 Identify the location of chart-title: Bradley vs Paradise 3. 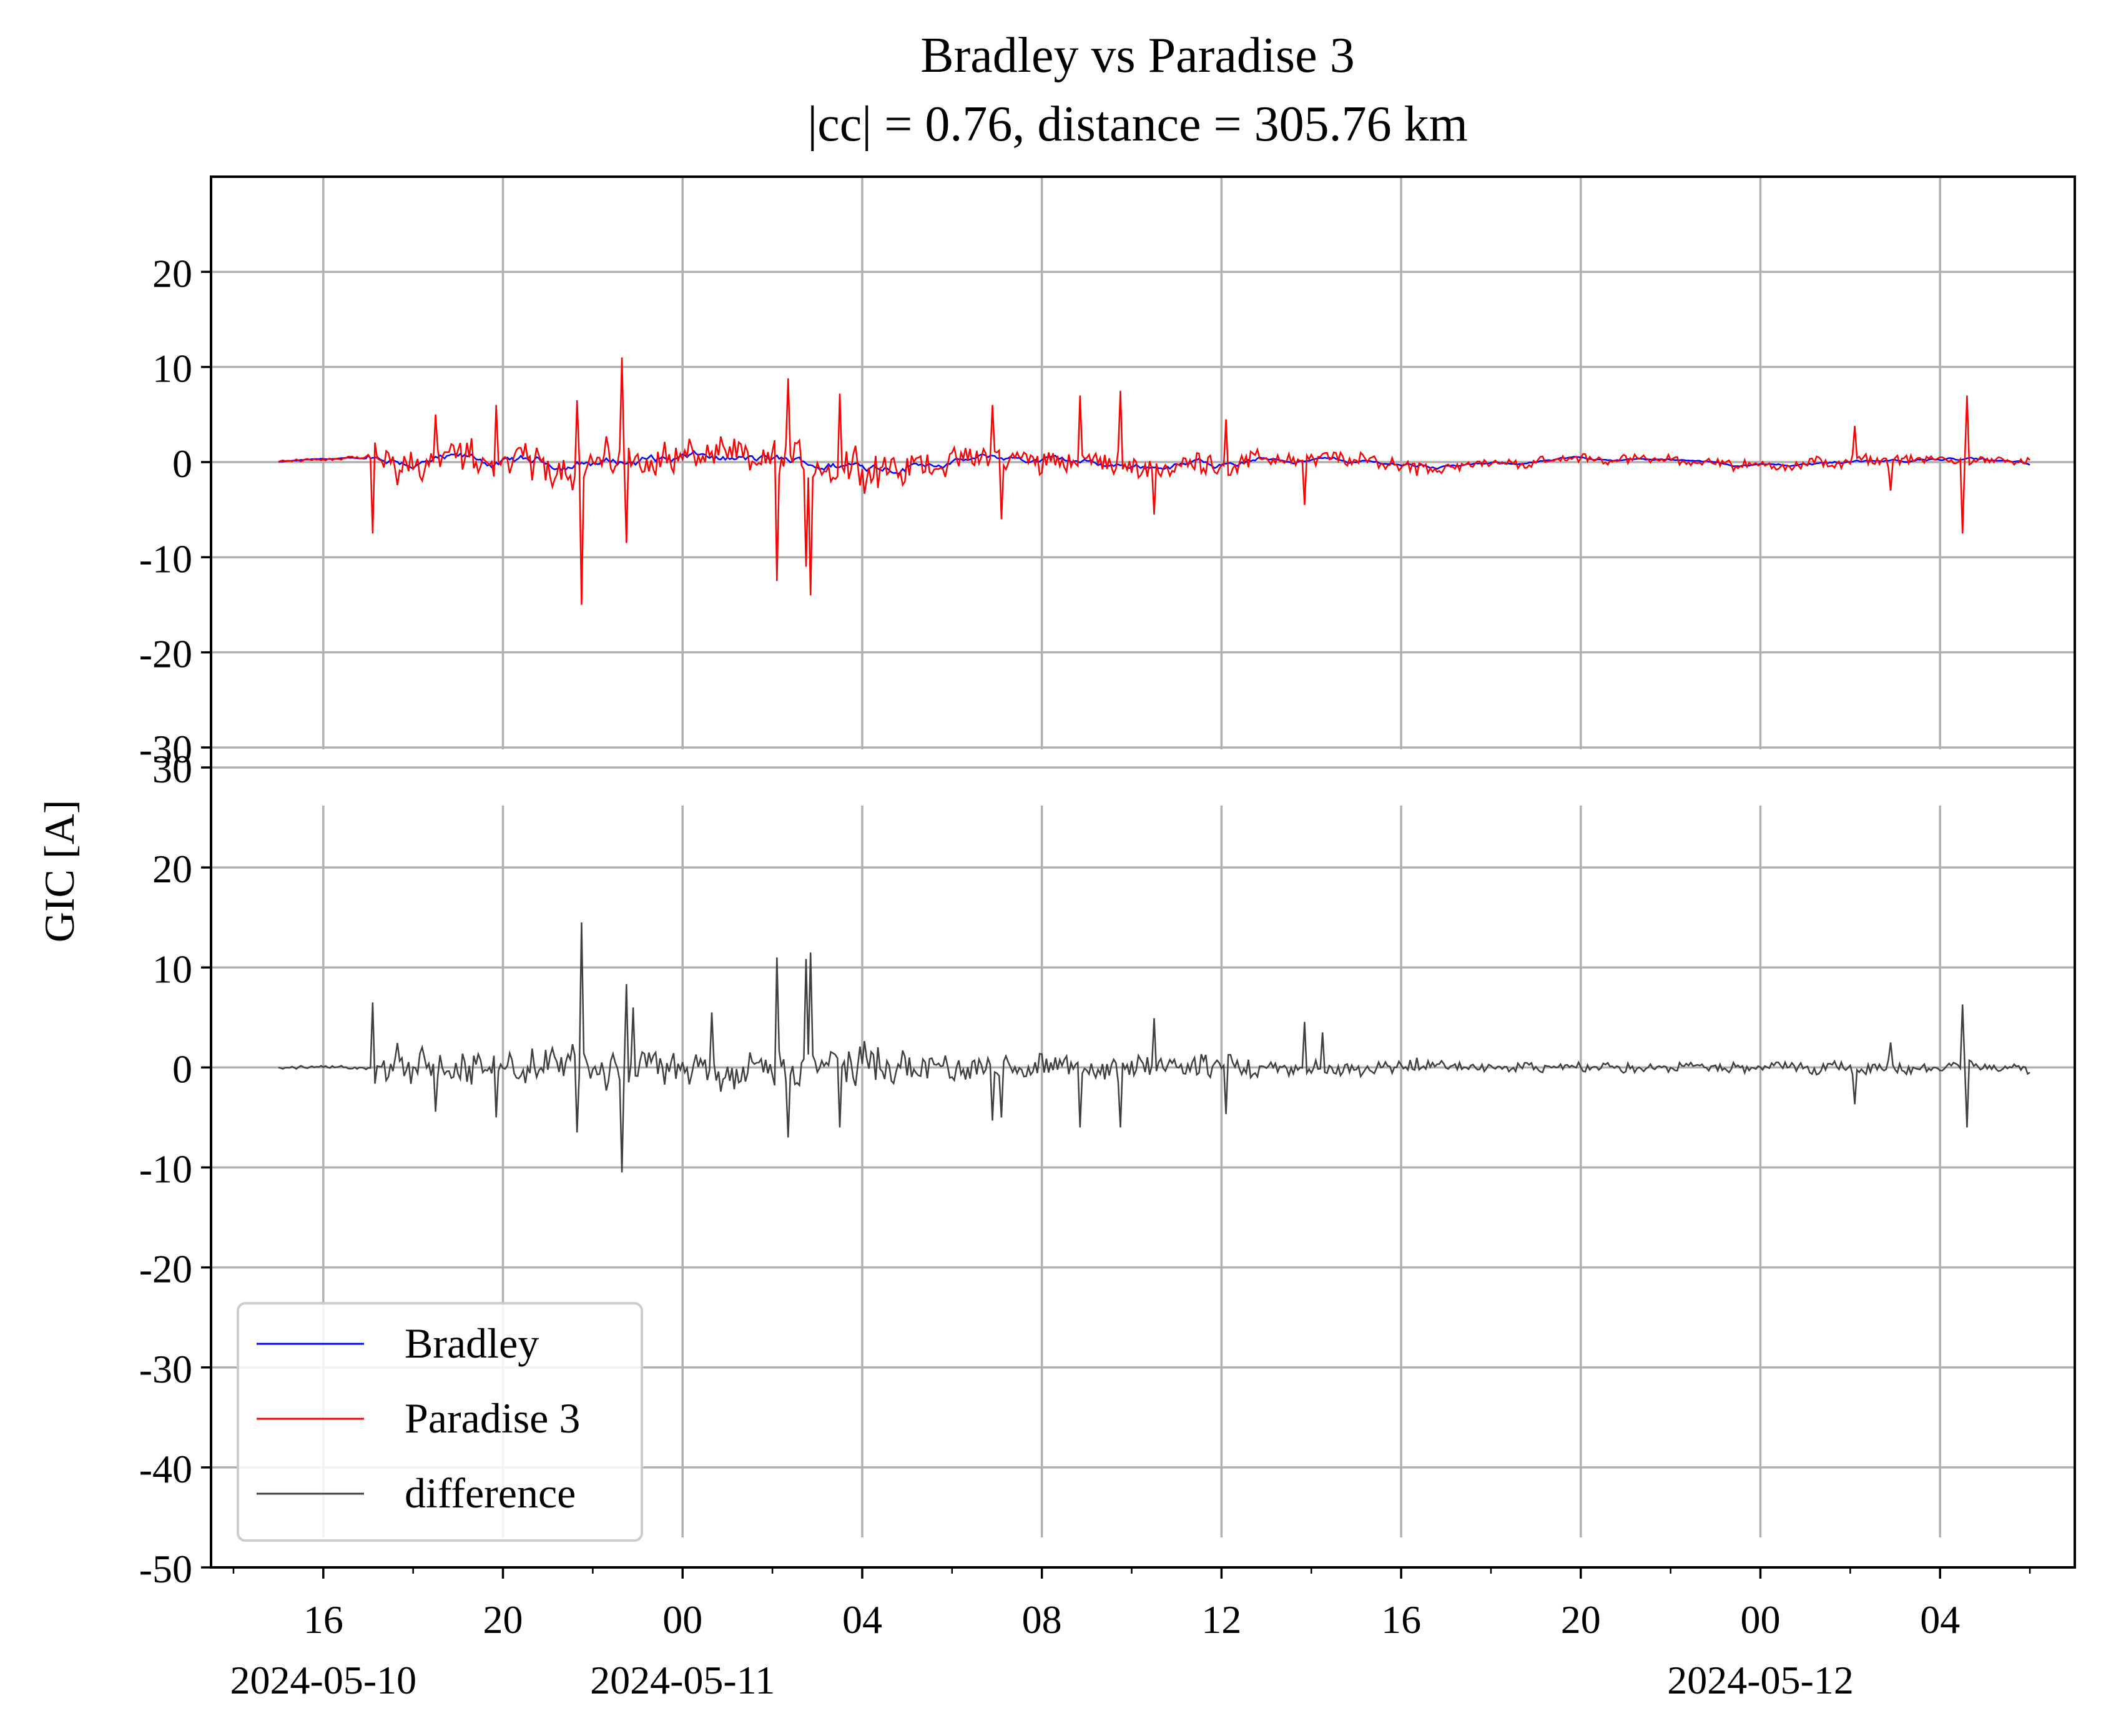
(1137, 55).